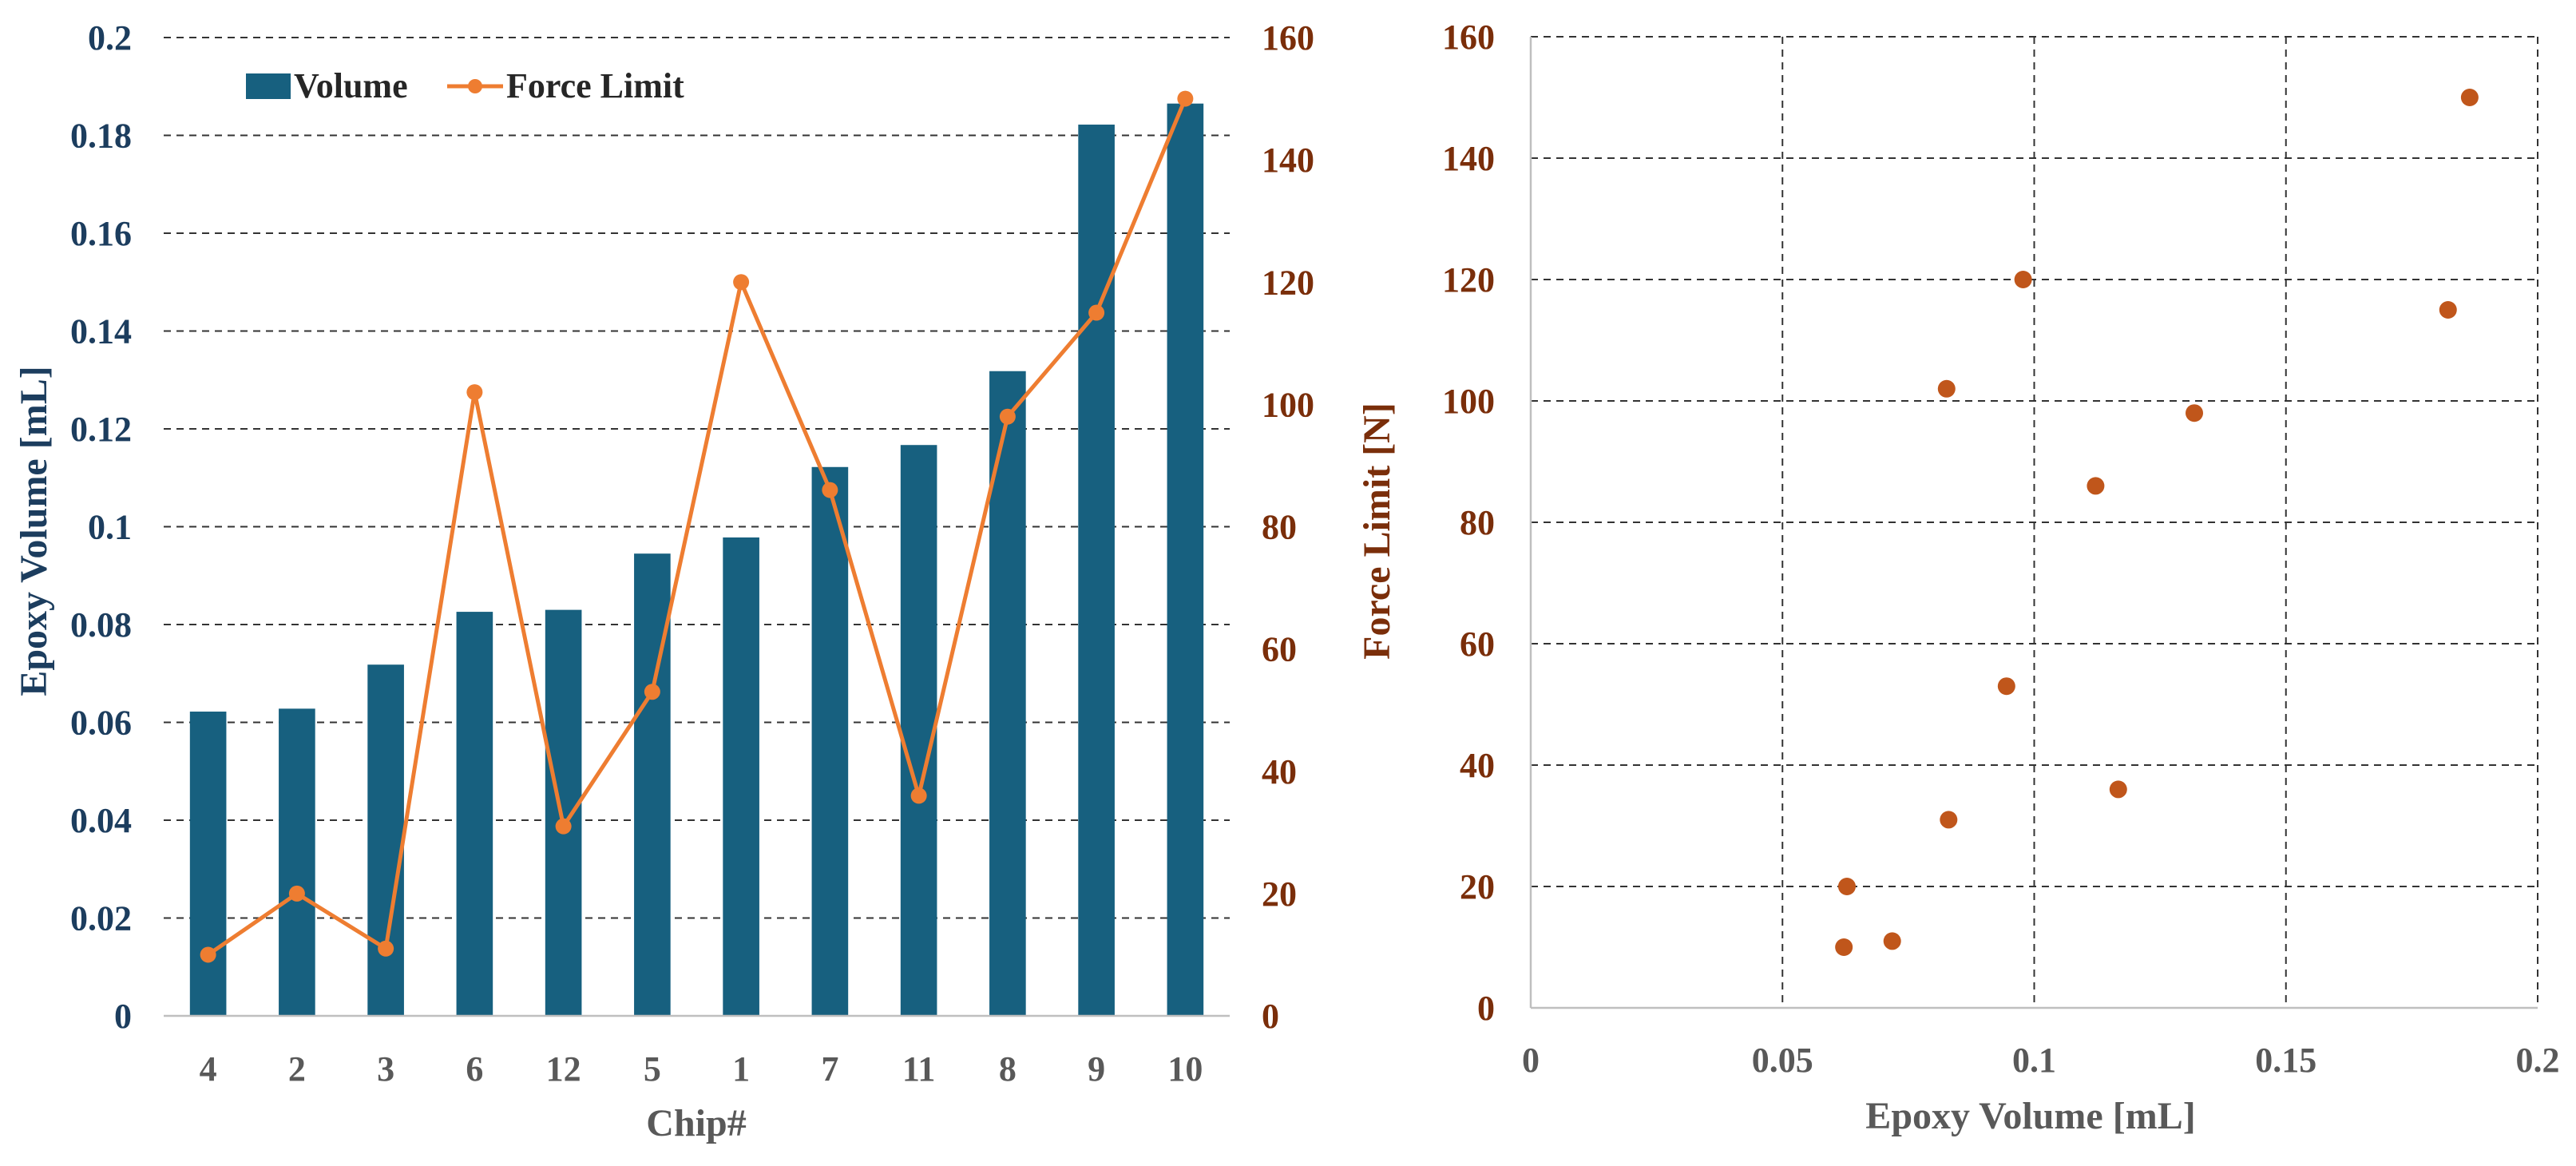 This screenshot has height=1166, width=2576. What do you see at coordinates (1477, 644) in the screenshot?
I see `scatter-y-tick-label: 60` at bounding box center [1477, 644].